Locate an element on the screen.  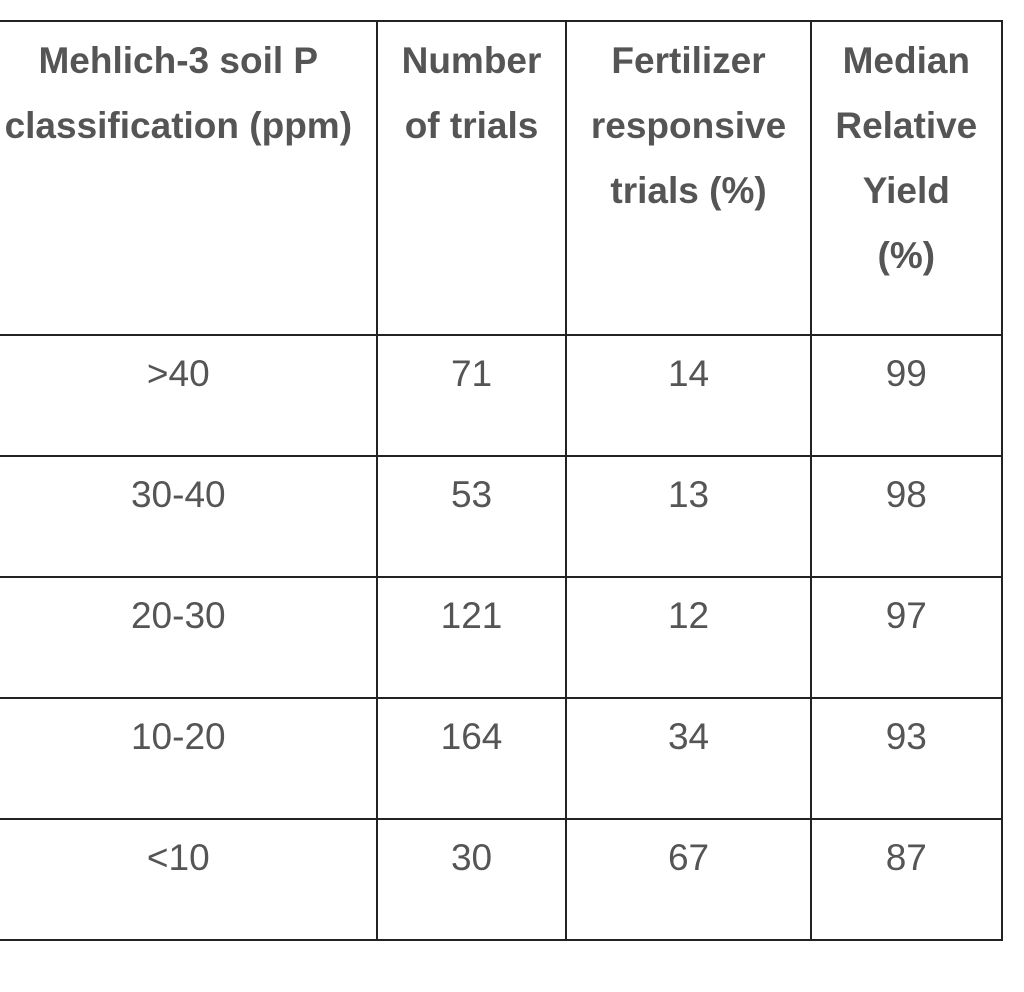
table-row: >40 71 14 99 is located at coordinates (502, 395).